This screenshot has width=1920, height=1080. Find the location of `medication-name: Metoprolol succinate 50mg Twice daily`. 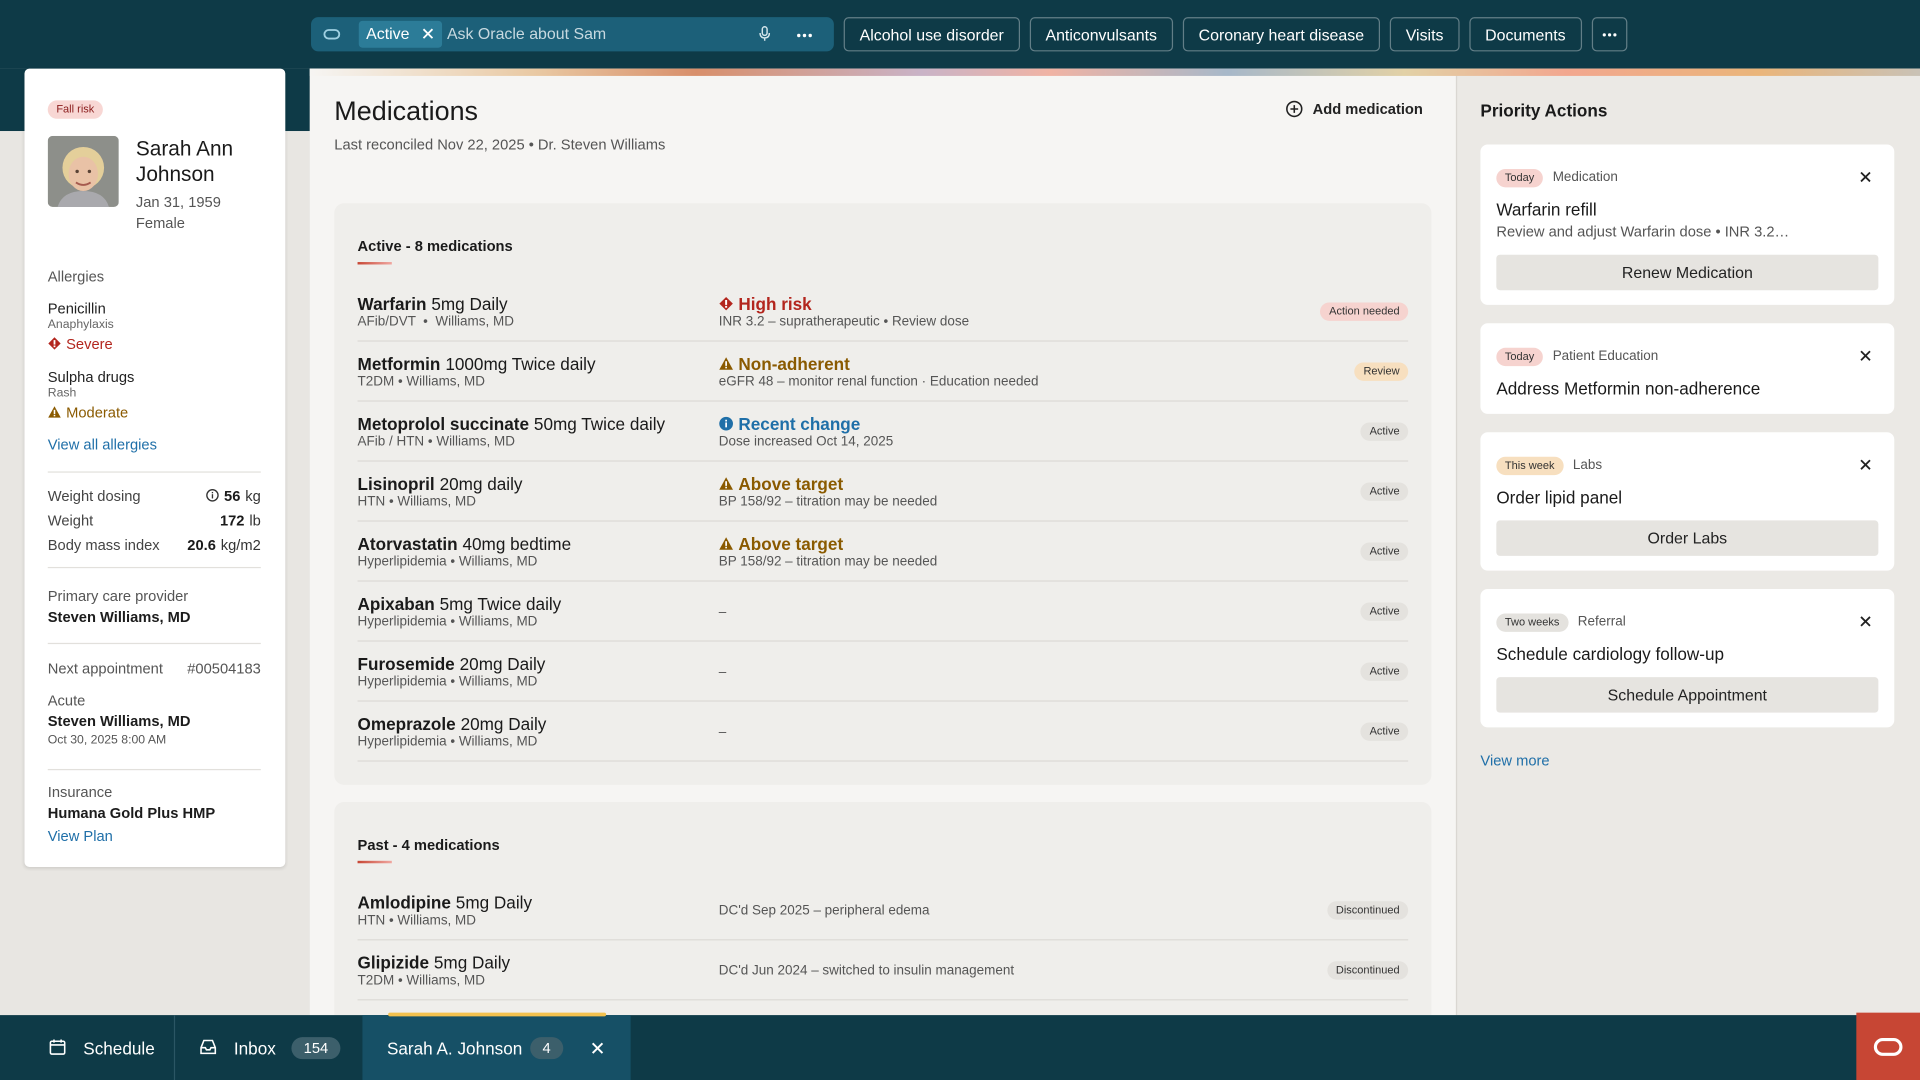

medication-name: Metoprolol succinate 50mg Twice daily is located at coordinates (512, 424).